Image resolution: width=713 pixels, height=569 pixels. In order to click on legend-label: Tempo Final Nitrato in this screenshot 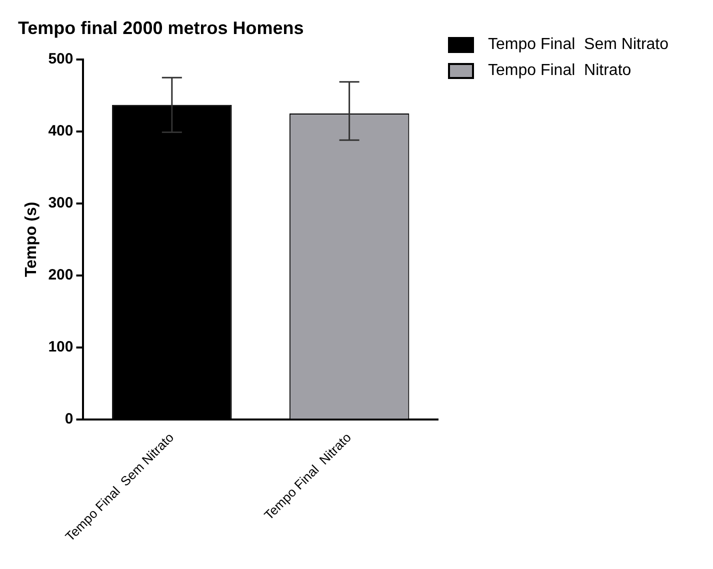, I will do `click(560, 71)`.